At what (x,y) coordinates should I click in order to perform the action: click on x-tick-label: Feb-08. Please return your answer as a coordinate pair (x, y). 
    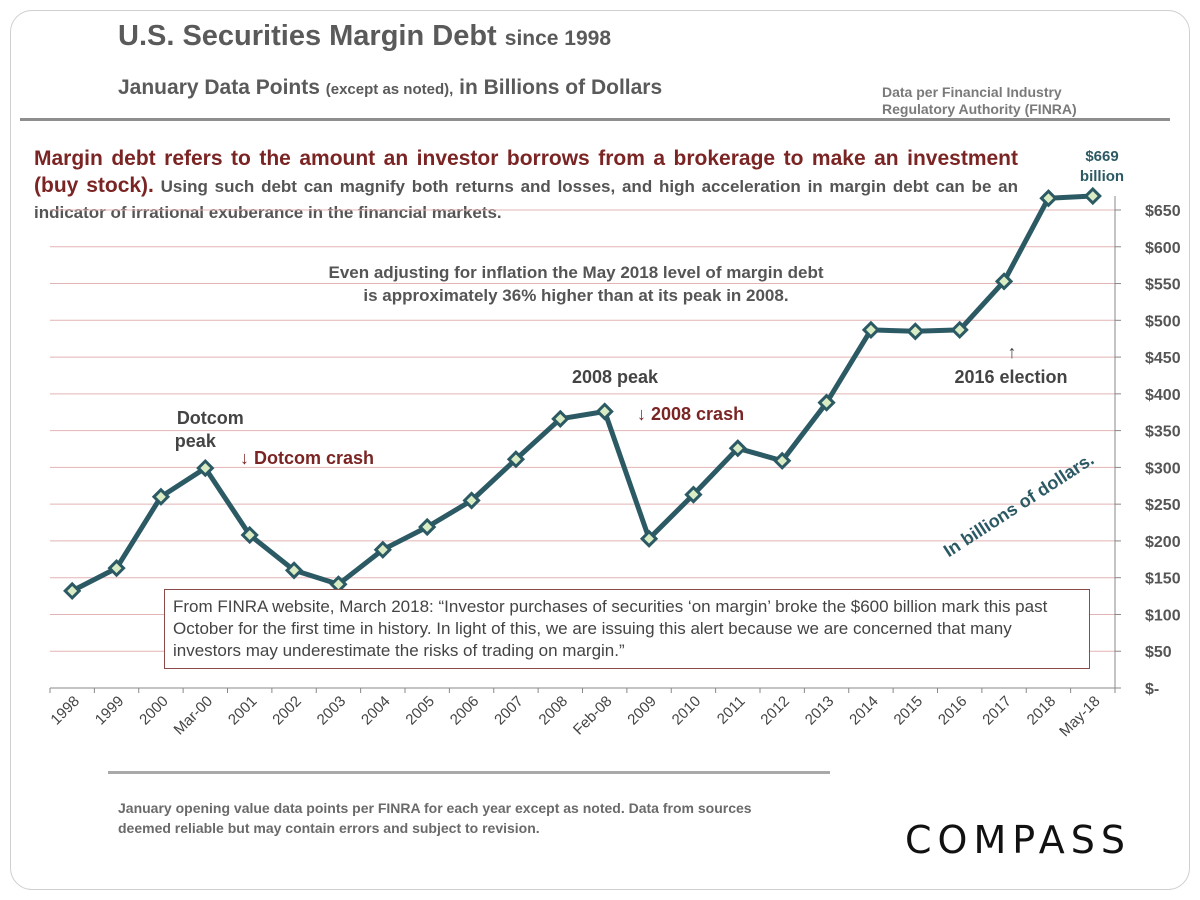
    Looking at the image, I should click on (593, 716).